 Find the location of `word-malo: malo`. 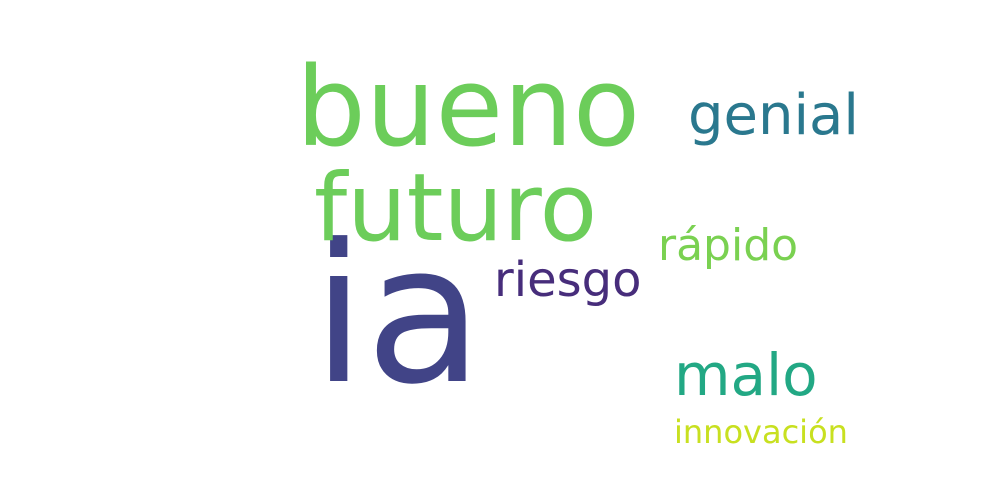

word-malo: malo is located at coordinates (746, 375).